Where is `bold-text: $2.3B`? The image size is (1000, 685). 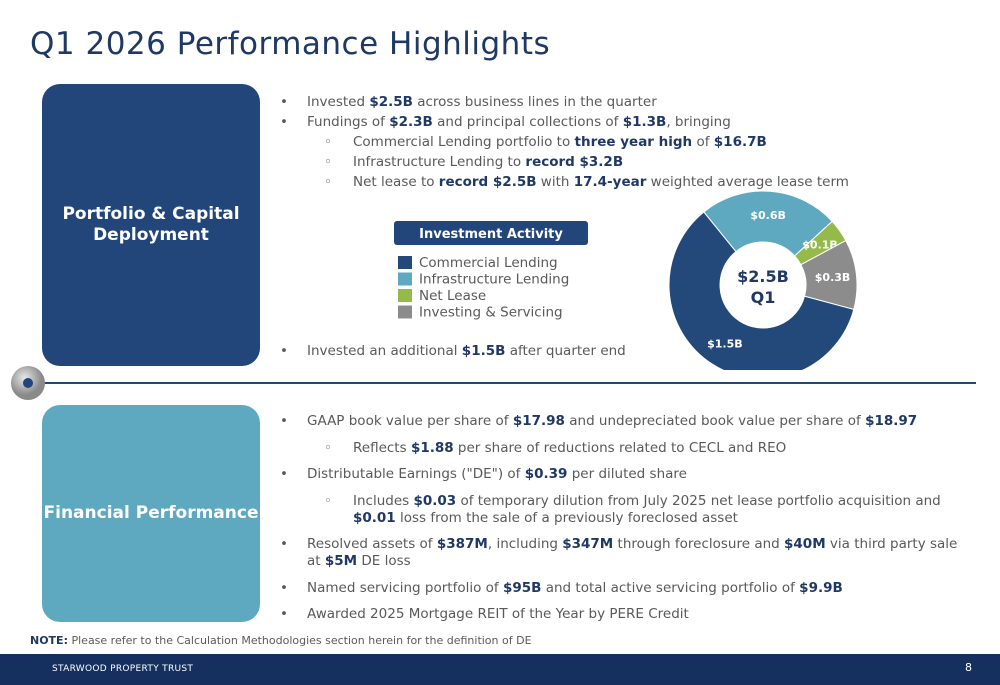
bold-text: $2.3B is located at coordinates (411, 122).